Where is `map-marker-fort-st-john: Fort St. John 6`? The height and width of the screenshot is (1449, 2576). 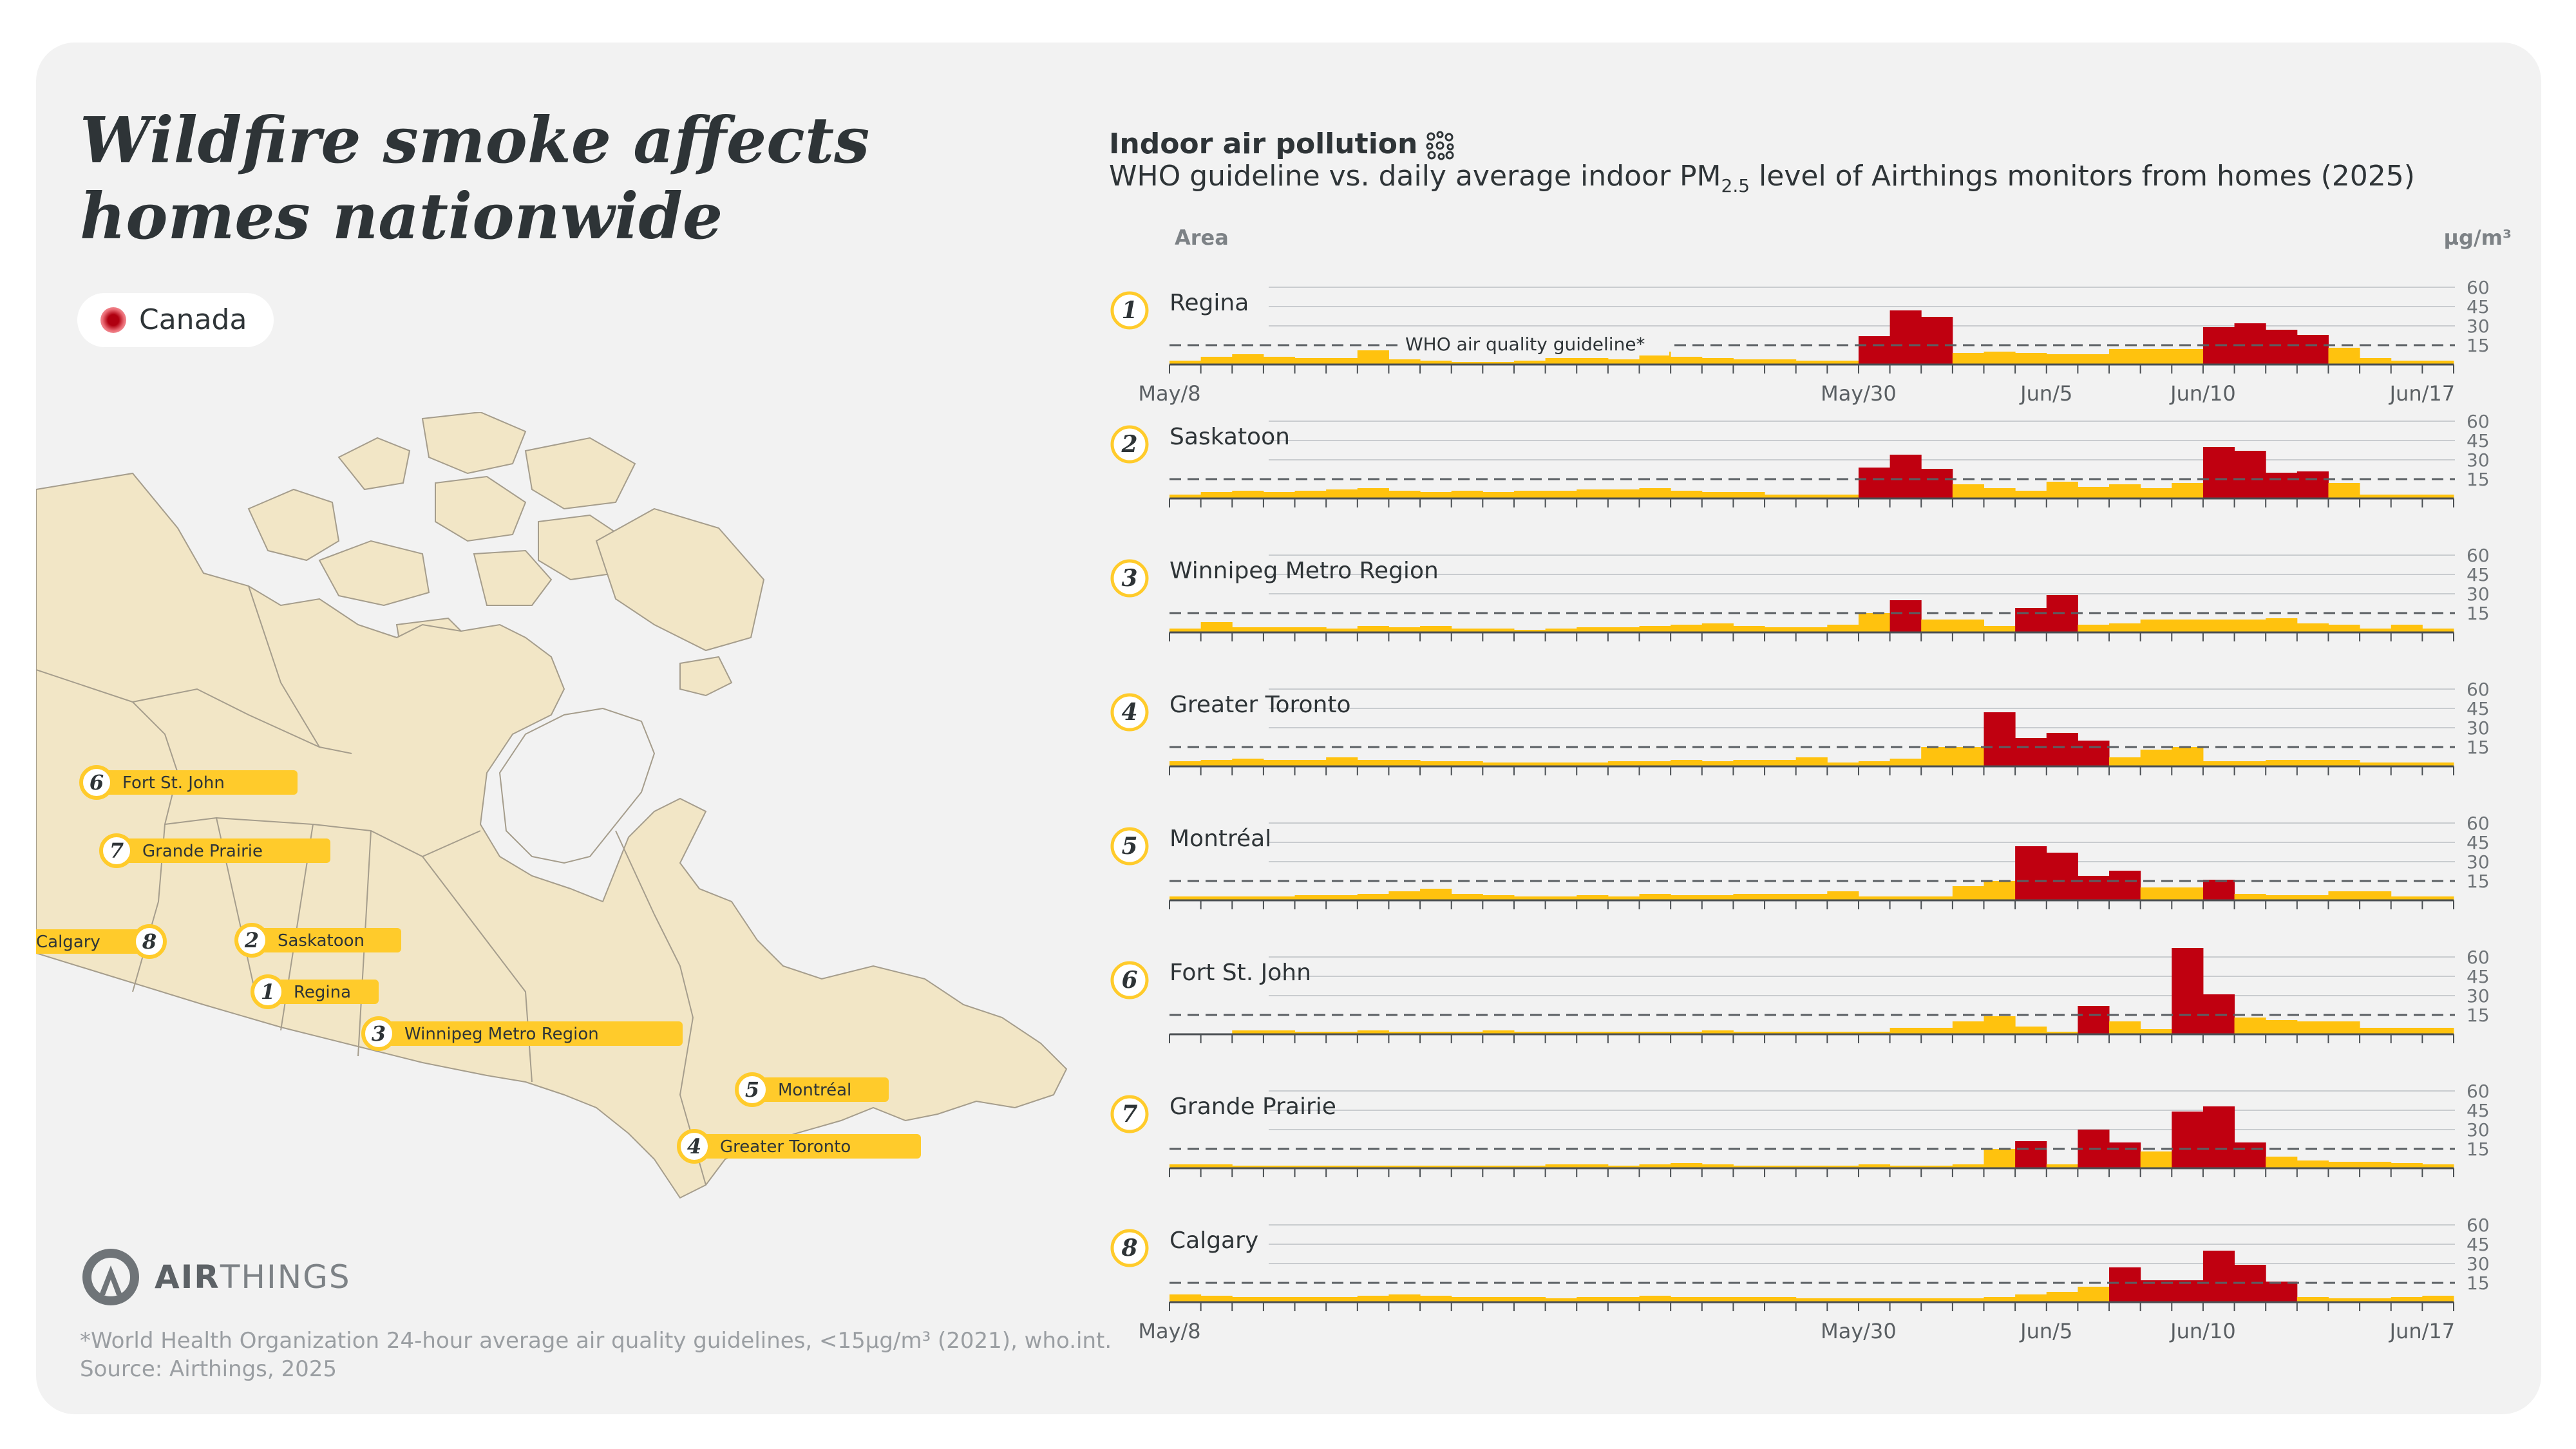
map-marker-fort-st-john: Fort St. John 6 is located at coordinates (189, 782).